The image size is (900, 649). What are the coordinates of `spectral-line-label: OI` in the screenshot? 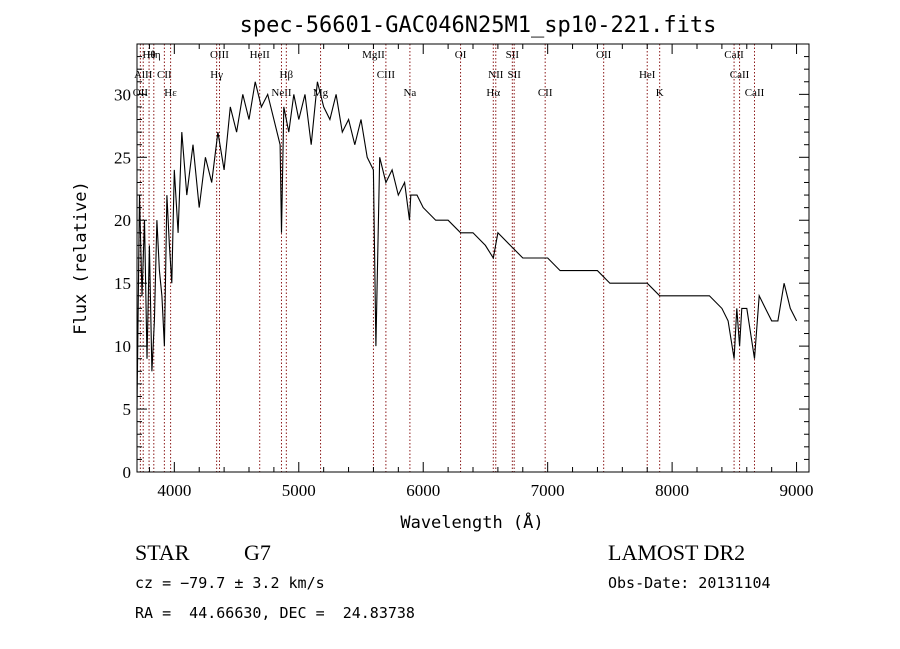 It's located at (461, 55).